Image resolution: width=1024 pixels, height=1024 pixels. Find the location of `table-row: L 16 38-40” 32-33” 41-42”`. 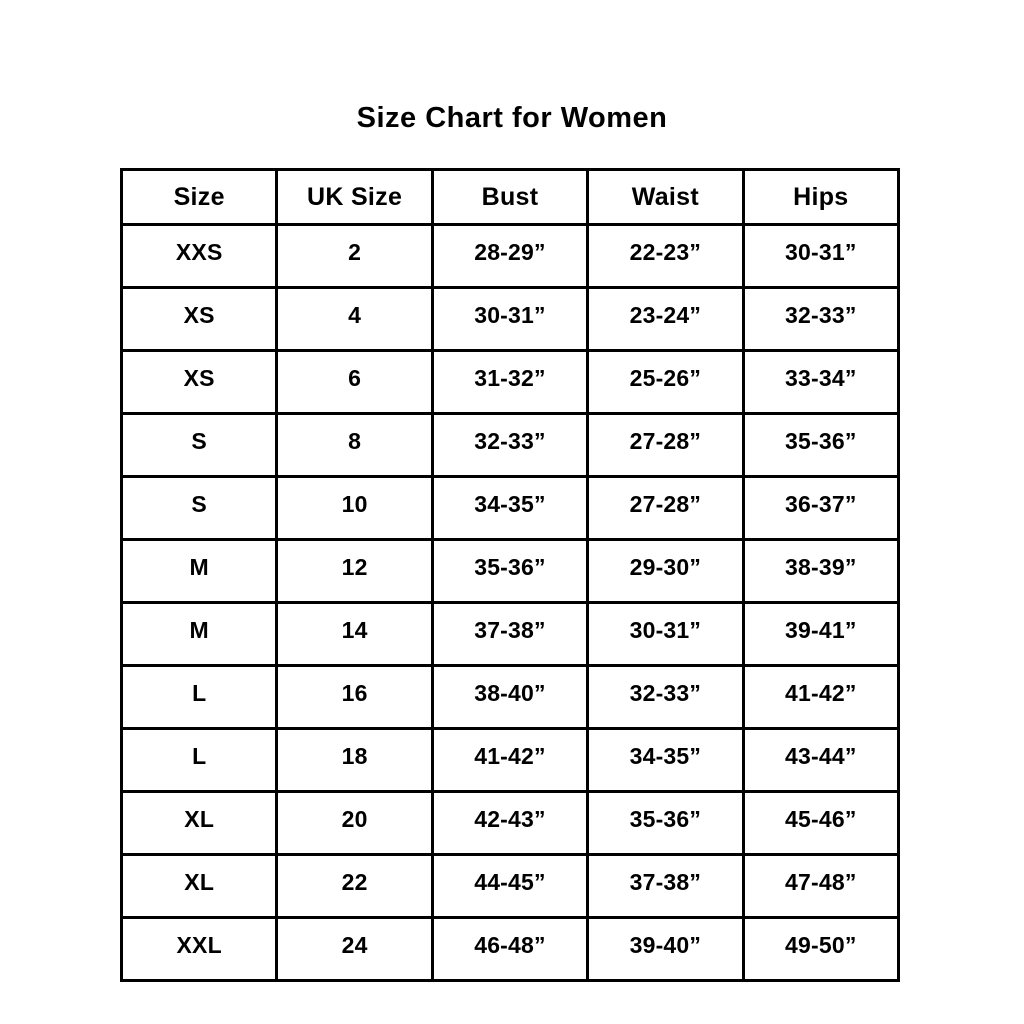

table-row: L 16 38-40” 32-33” 41-42” is located at coordinates (510, 697).